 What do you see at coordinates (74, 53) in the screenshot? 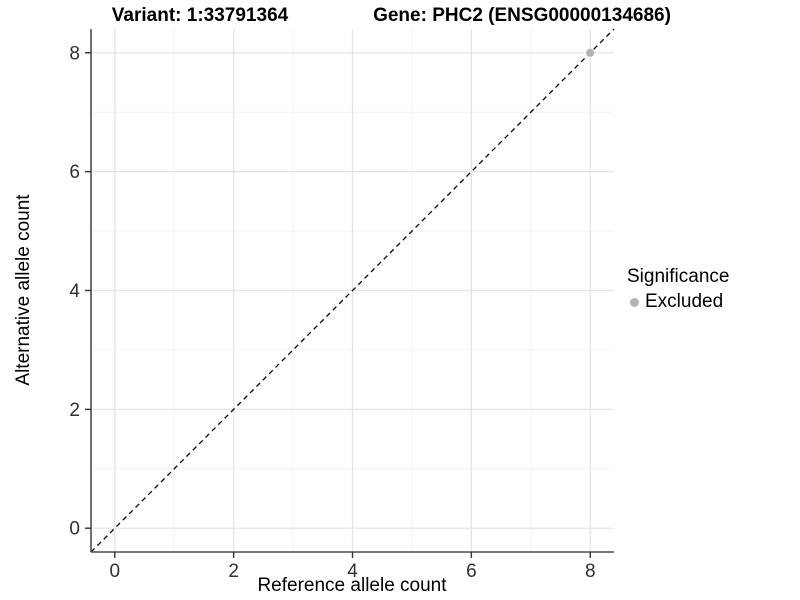
I see `y-tick-label: 8` at bounding box center [74, 53].